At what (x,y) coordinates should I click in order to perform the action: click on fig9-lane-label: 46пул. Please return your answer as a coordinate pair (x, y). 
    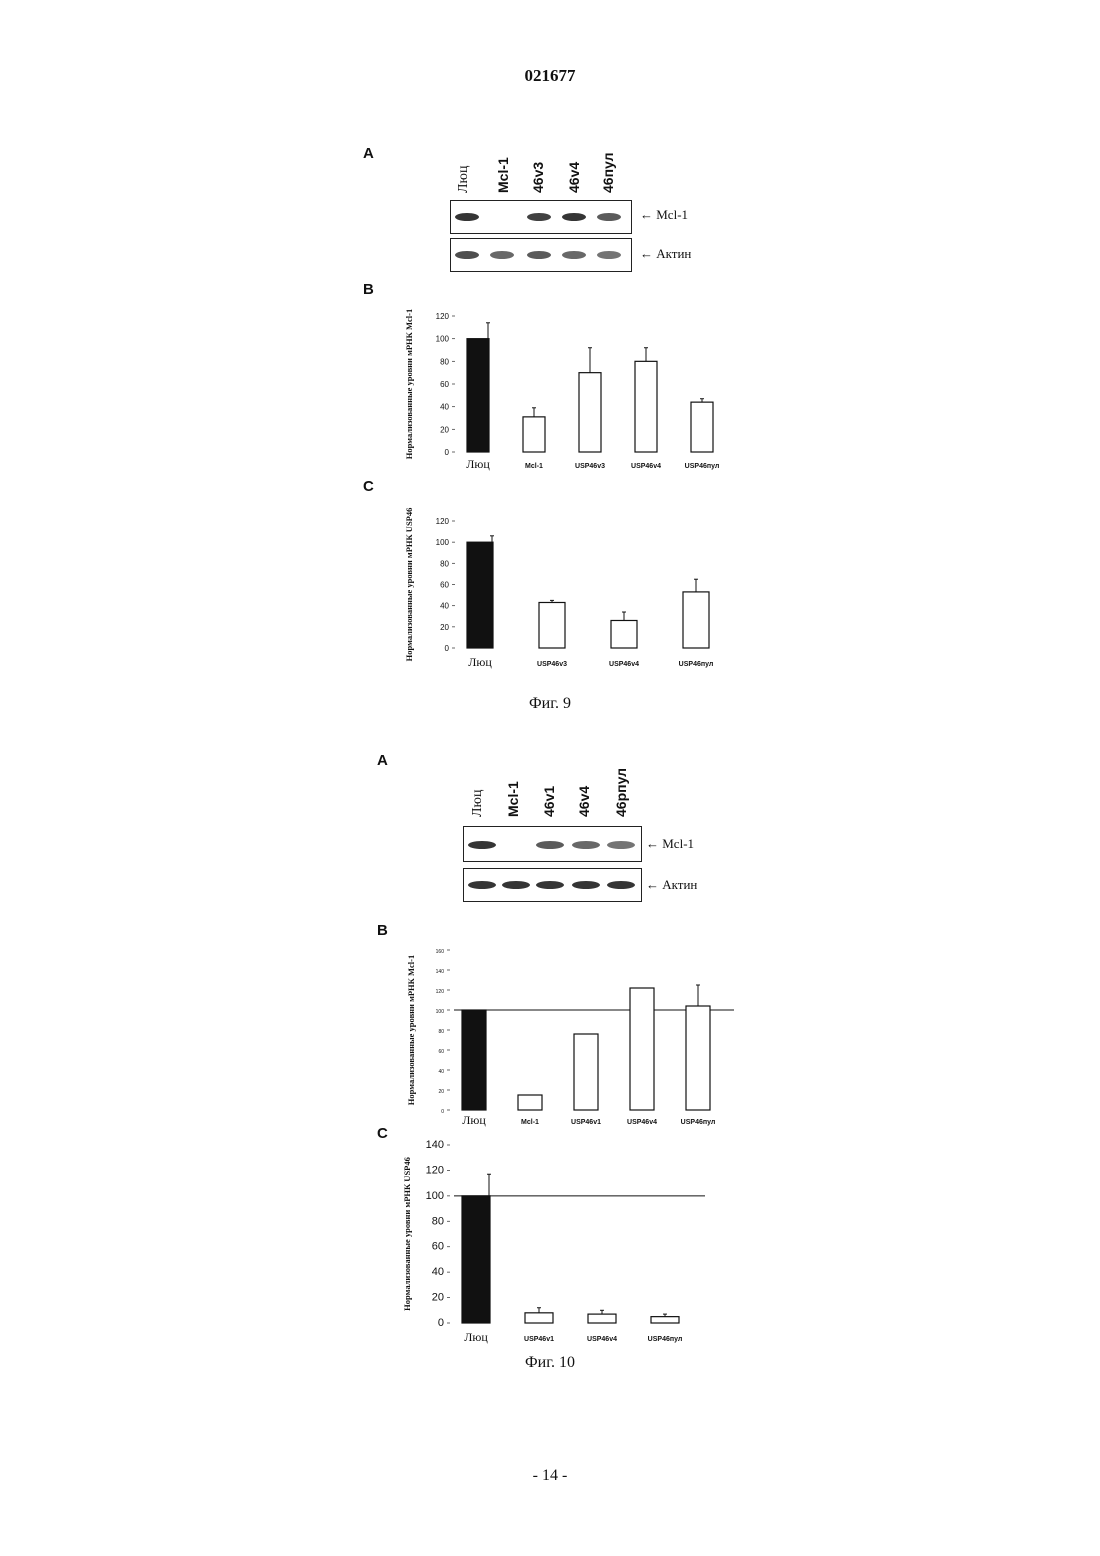
    Looking at the image, I should click on (608, 172).